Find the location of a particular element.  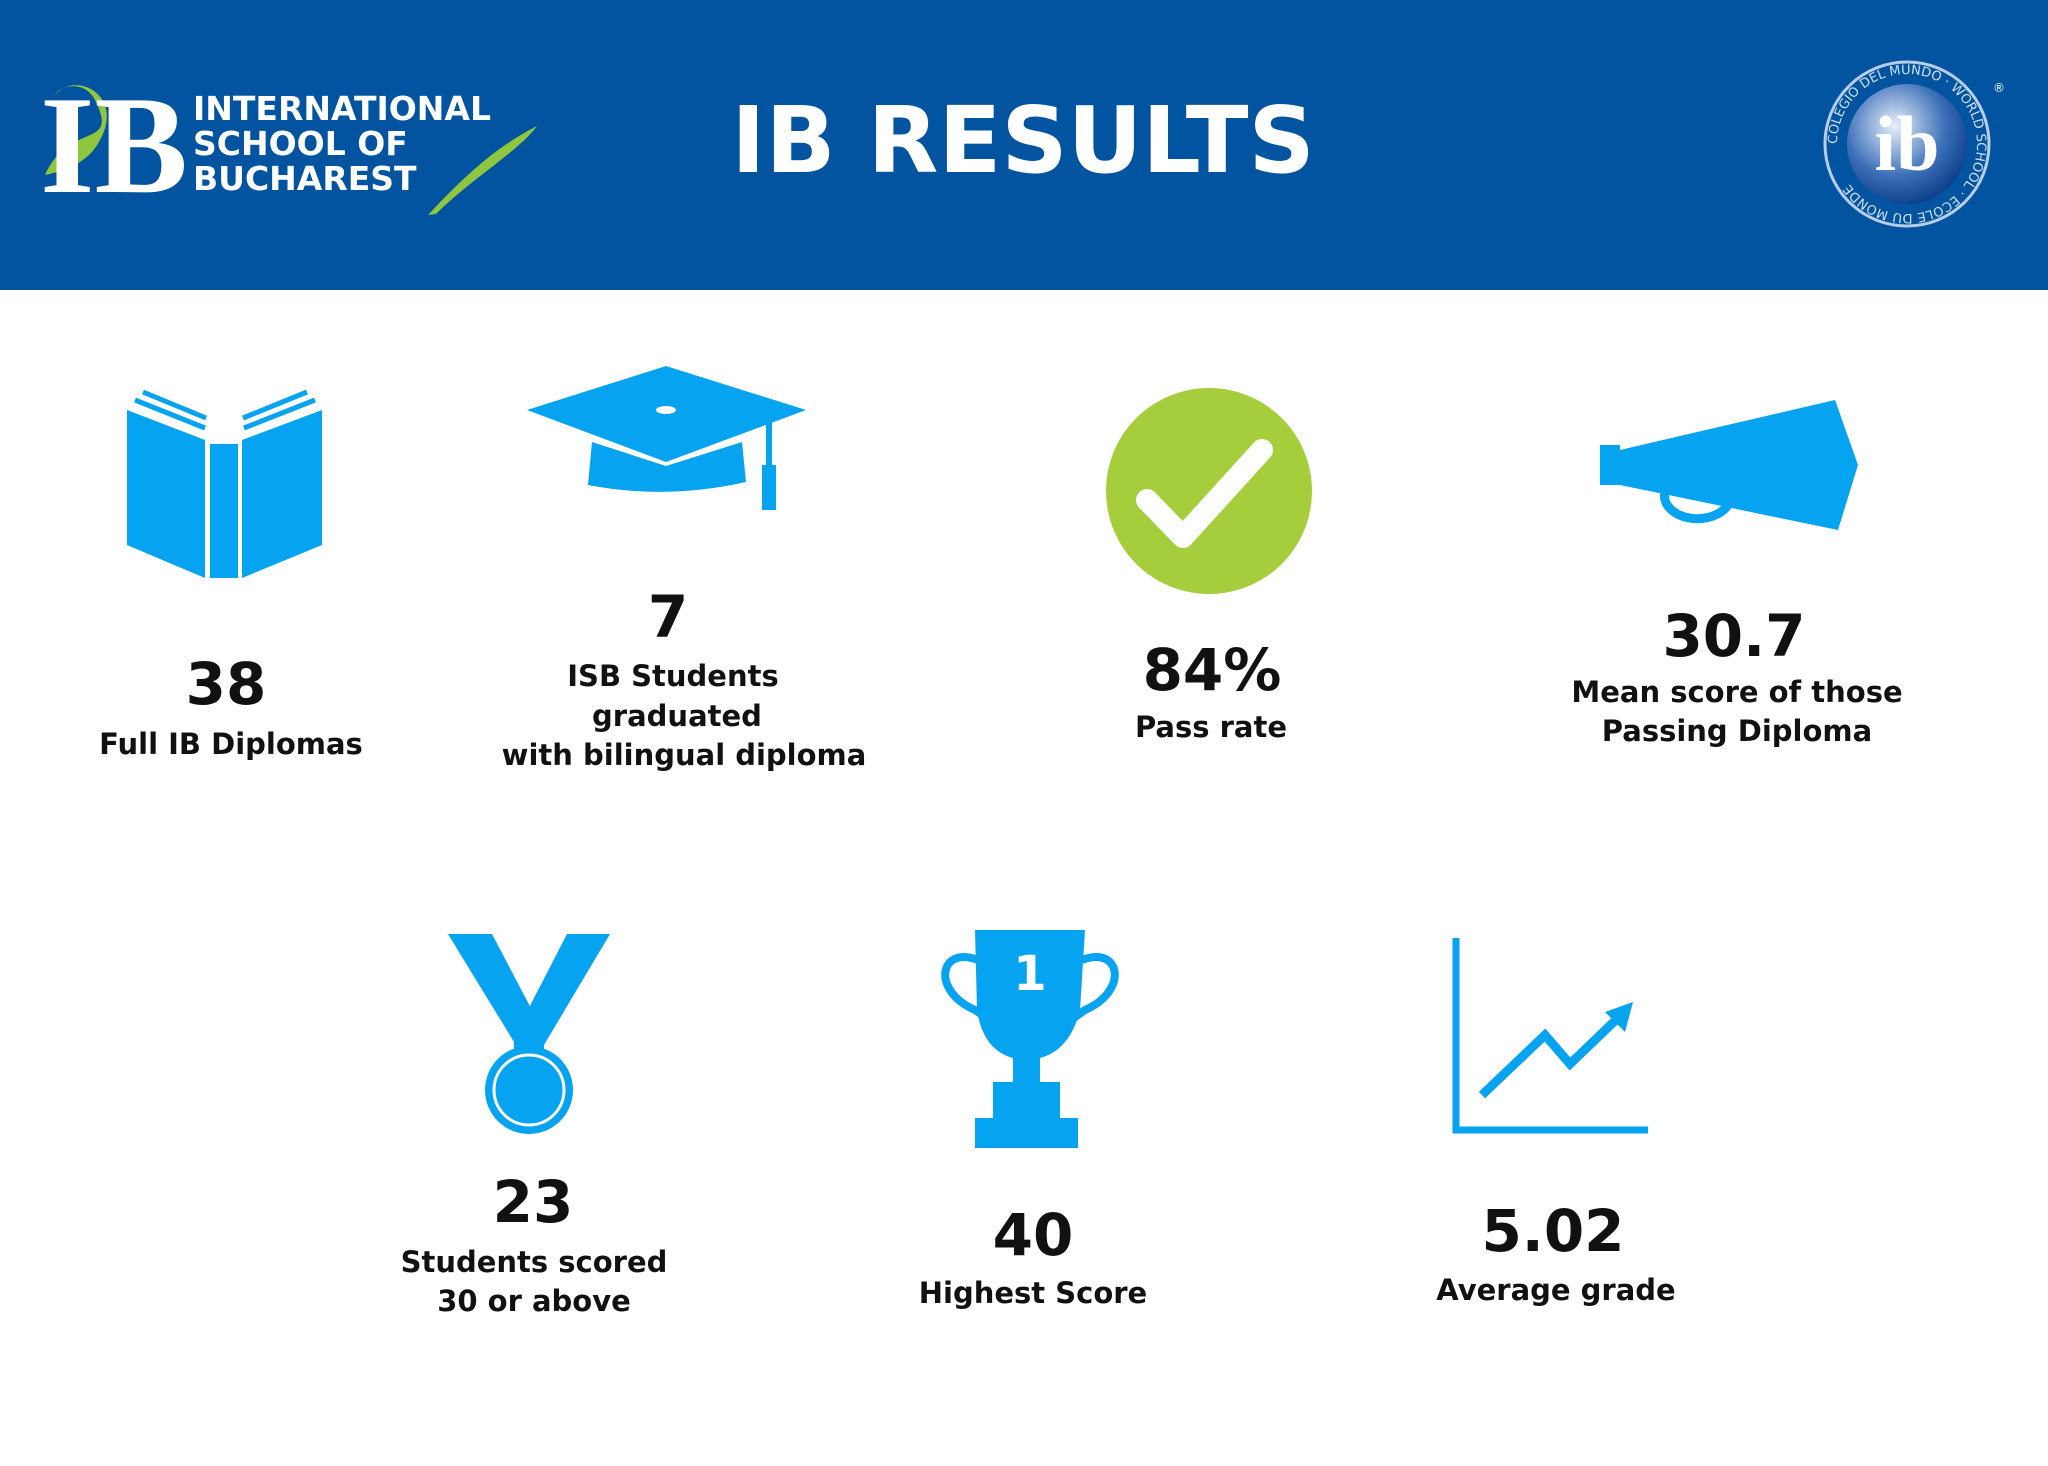

medal-icon is located at coordinates (529, 1034).